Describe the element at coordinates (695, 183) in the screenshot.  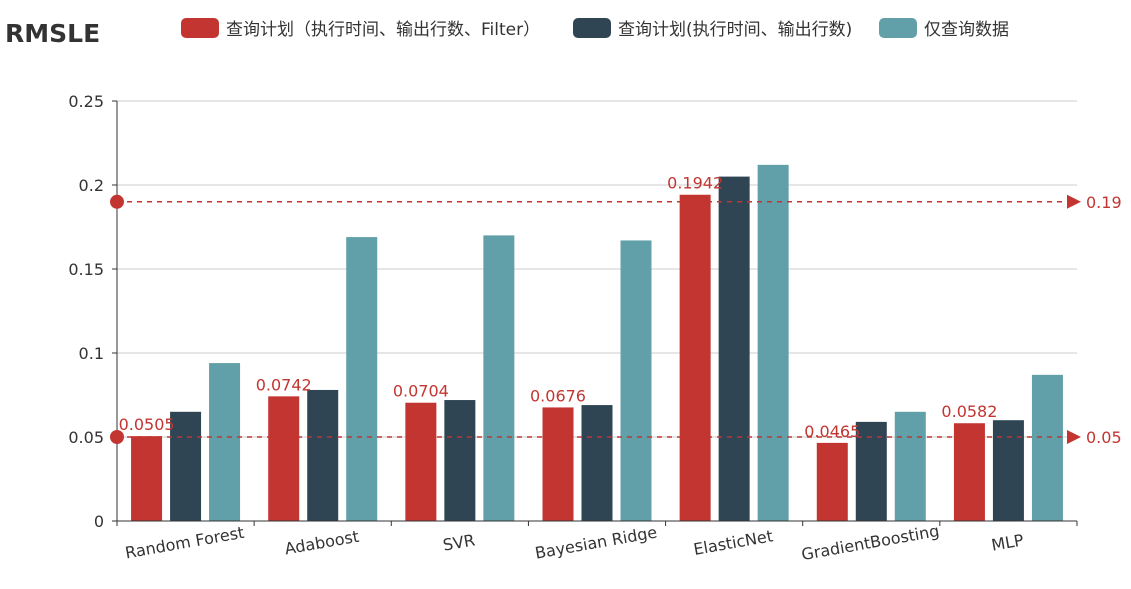
I see `data-label: 0.1942` at that location.